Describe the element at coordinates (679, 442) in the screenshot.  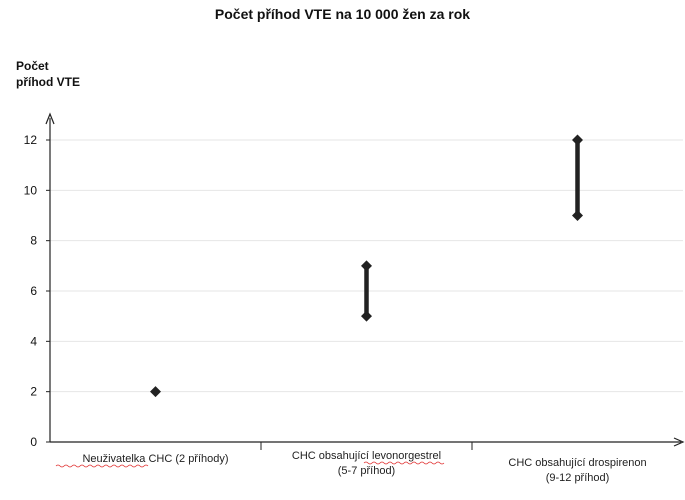
I see `x-axis-arrow` at that location.